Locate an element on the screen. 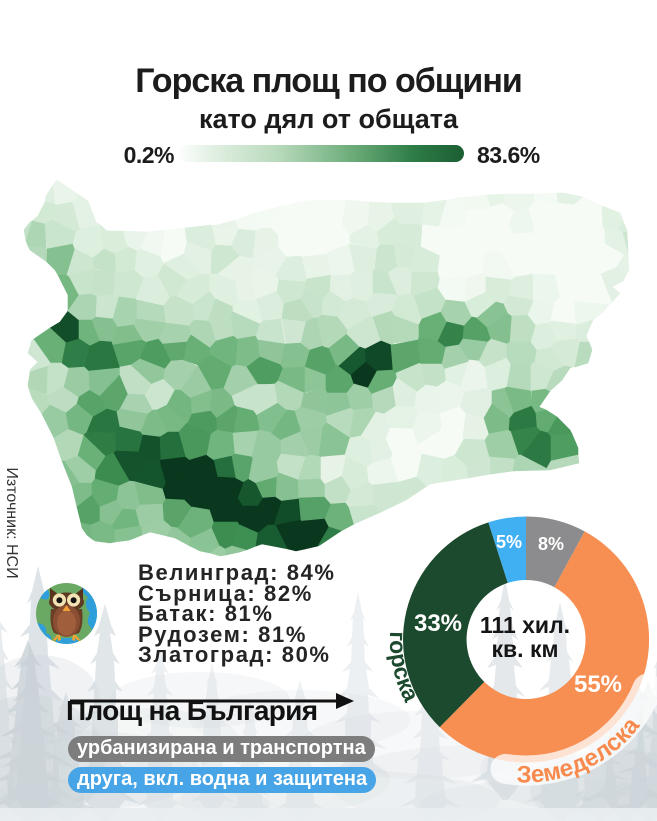 This screenshot has width=657, height=821. svg-text: 8% is located at coordinates (551, 544).